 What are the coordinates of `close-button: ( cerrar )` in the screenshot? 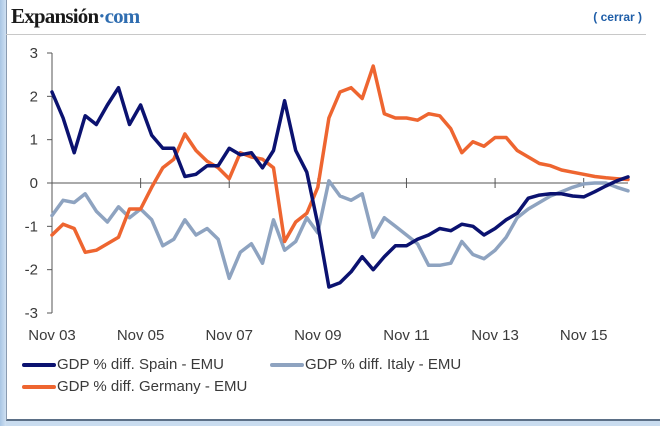 It's located at (617, 17).